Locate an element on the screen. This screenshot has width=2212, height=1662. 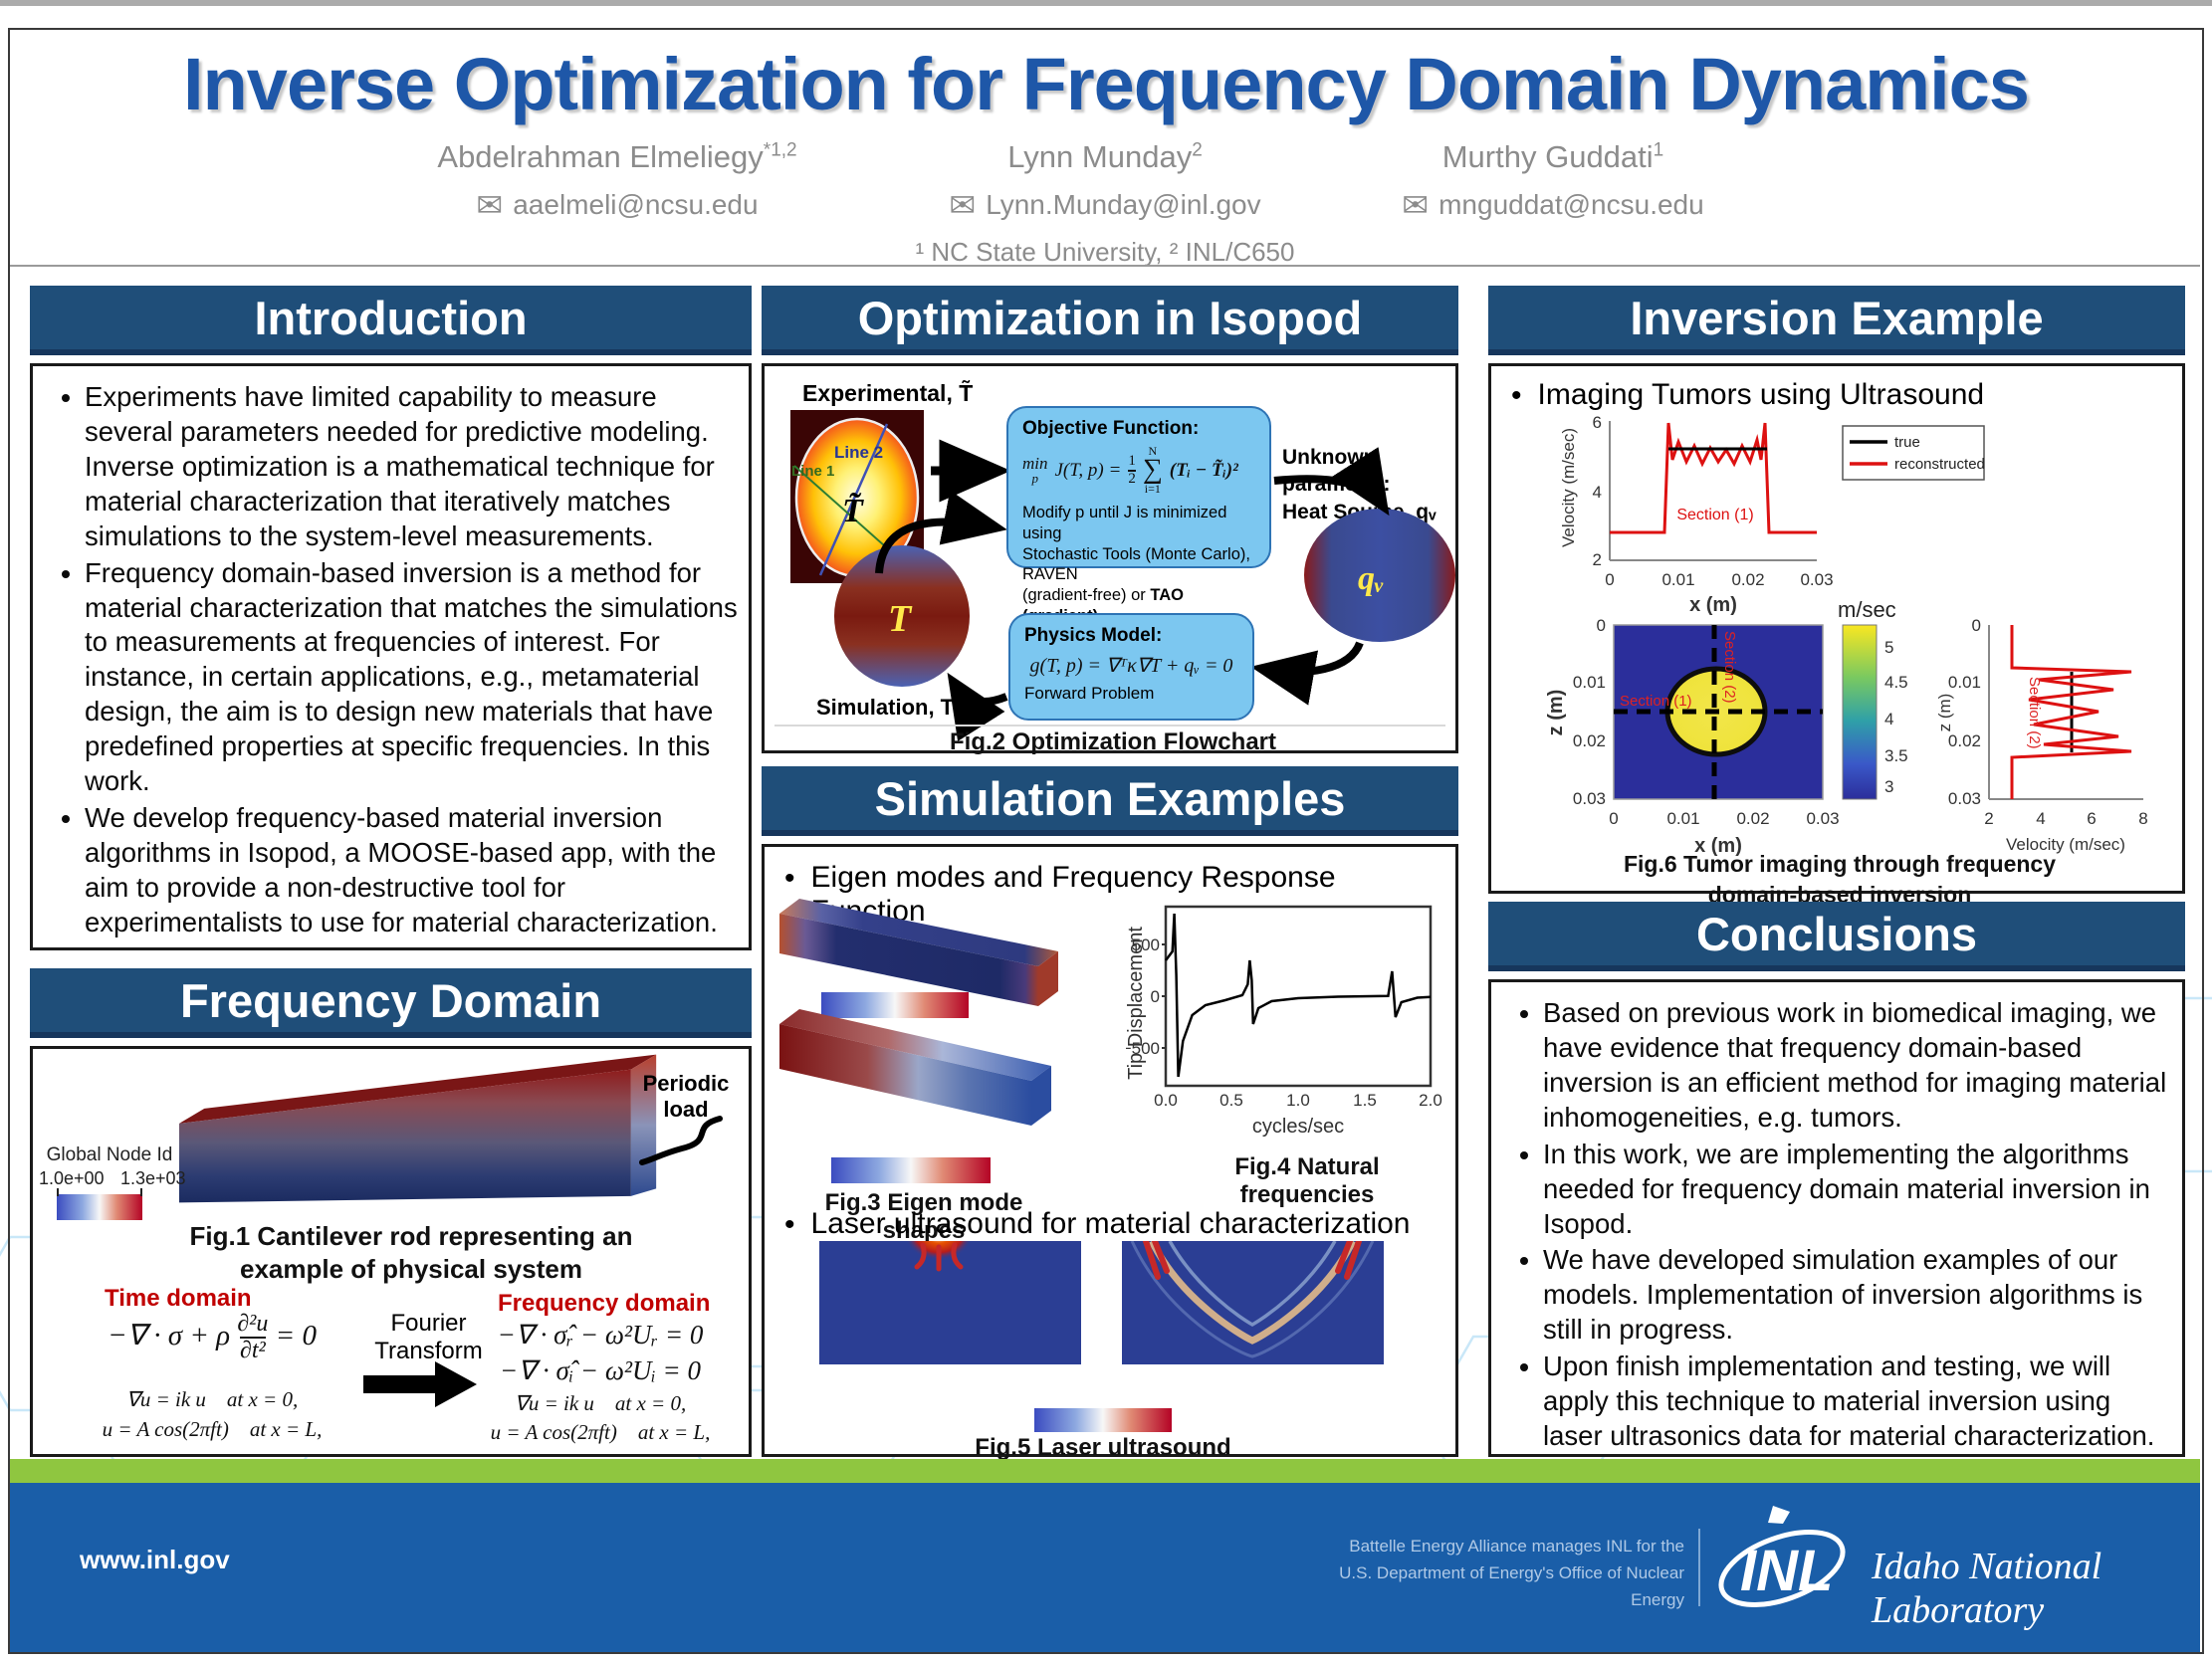
fig4-caption: Fig.4 Natural frequencies is located at coordinates (1307, 1180).